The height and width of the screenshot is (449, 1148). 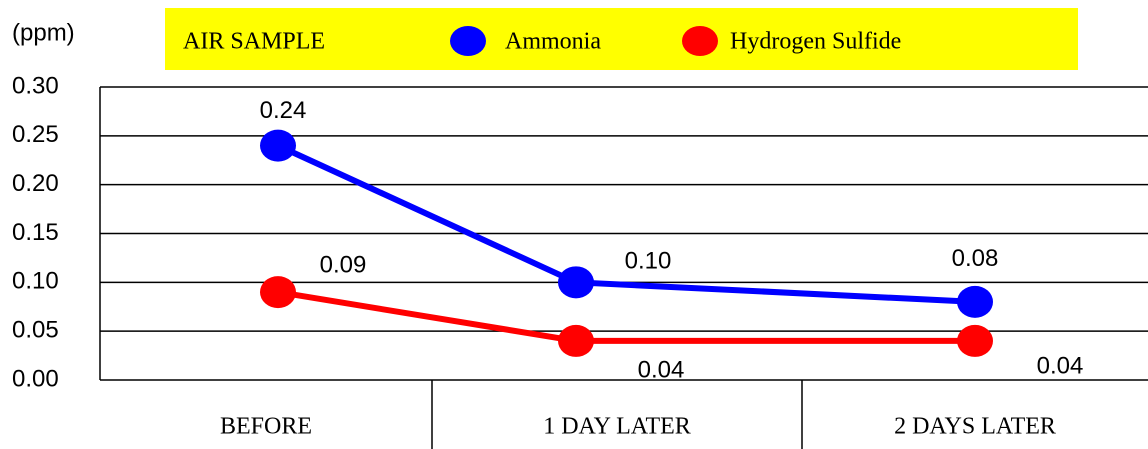 What do you see at coordinates (35, 183) in the screenshot?
I see `y-tick-label: 0.20` at bounding box center [35, 183].